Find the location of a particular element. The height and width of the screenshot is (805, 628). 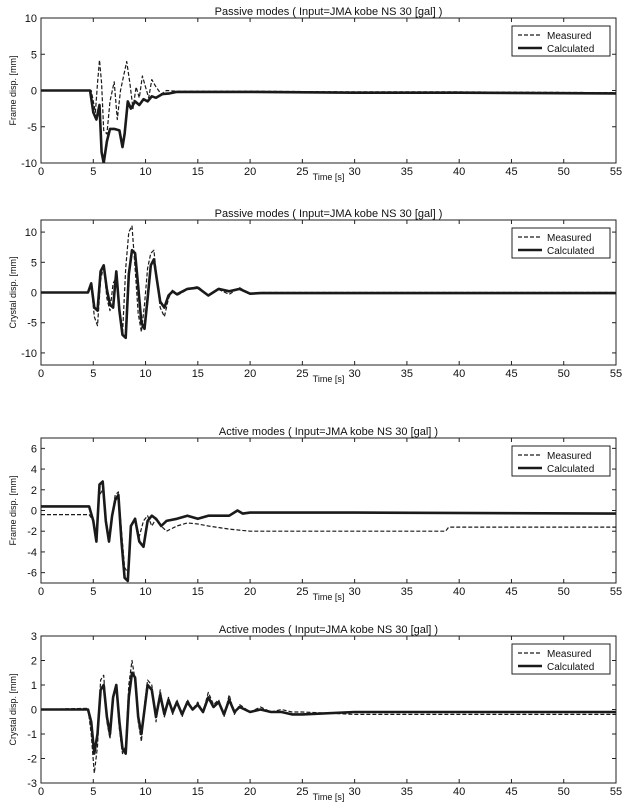

series-line-measured is located at coordinates (328, 97).